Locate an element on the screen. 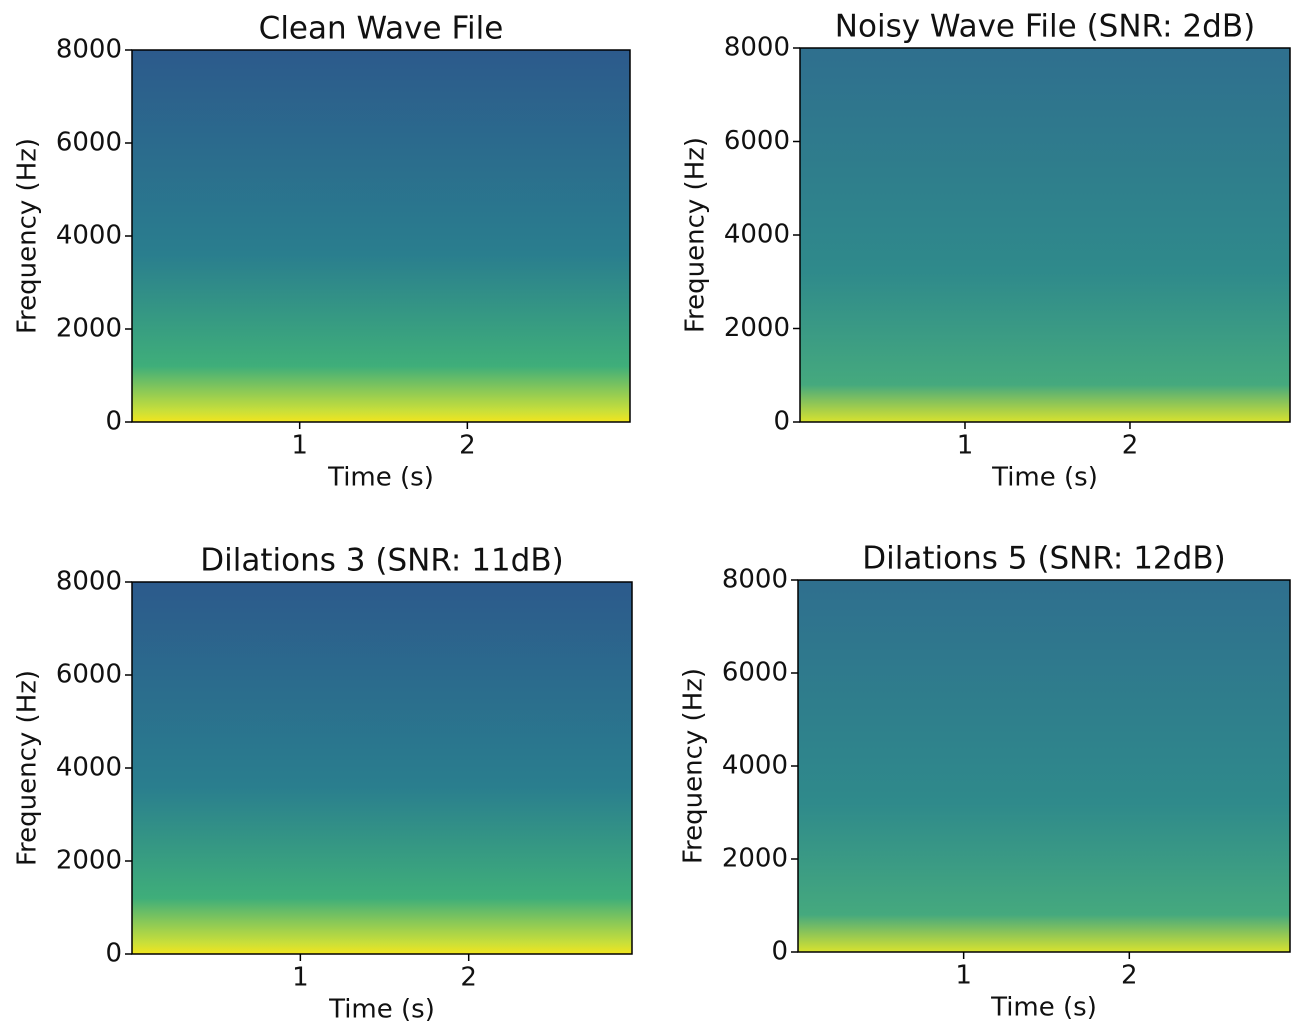  chart-title: Dilations 3 (SNR: 11dB) is located at coordinates (381, 561).